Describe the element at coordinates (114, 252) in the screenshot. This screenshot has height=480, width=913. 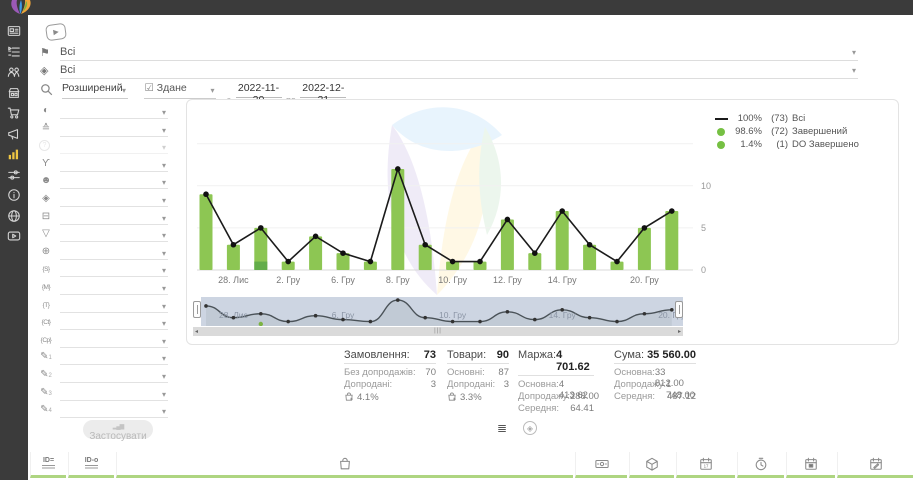
I see `website-select: ▾` at that location.